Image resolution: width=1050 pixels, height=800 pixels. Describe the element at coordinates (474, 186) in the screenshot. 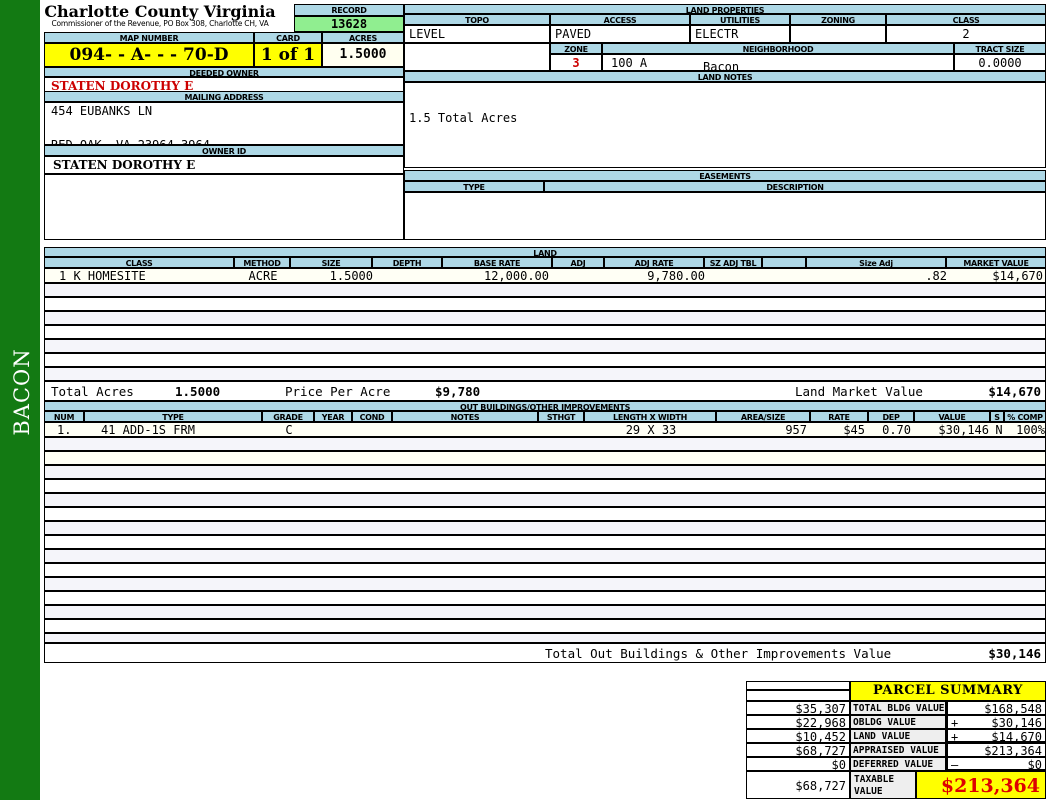

I see `easement-type-label: TYPE` at that location.